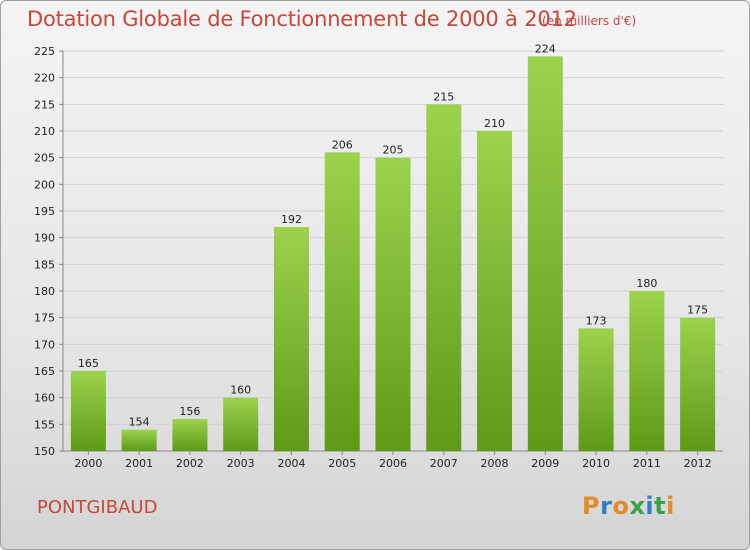 This screenshot has height=550, width=750. What do you see at coordinates (44, 158) in the screenshot?
I see `y-tick-label: 205` at bounding box center [44, 158].